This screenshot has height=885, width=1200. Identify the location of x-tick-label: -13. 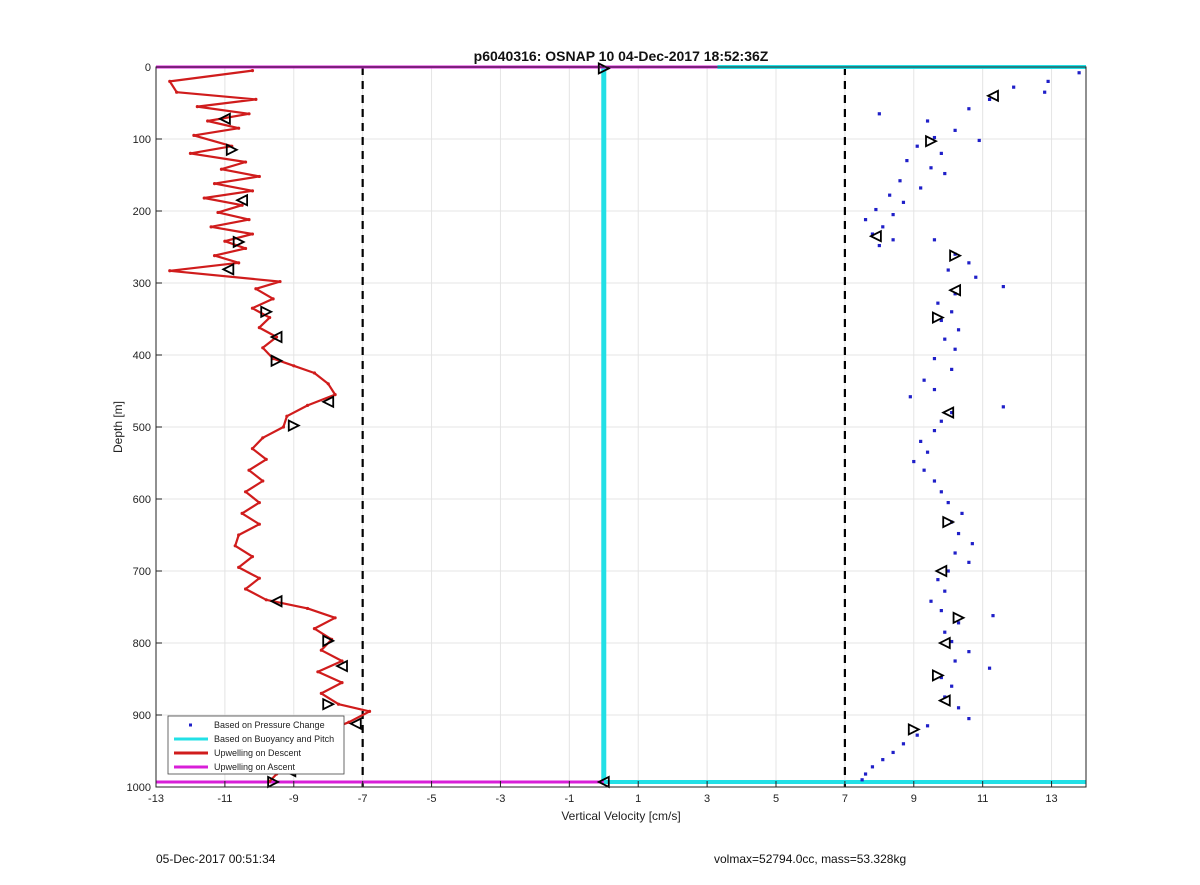
(156, 799).